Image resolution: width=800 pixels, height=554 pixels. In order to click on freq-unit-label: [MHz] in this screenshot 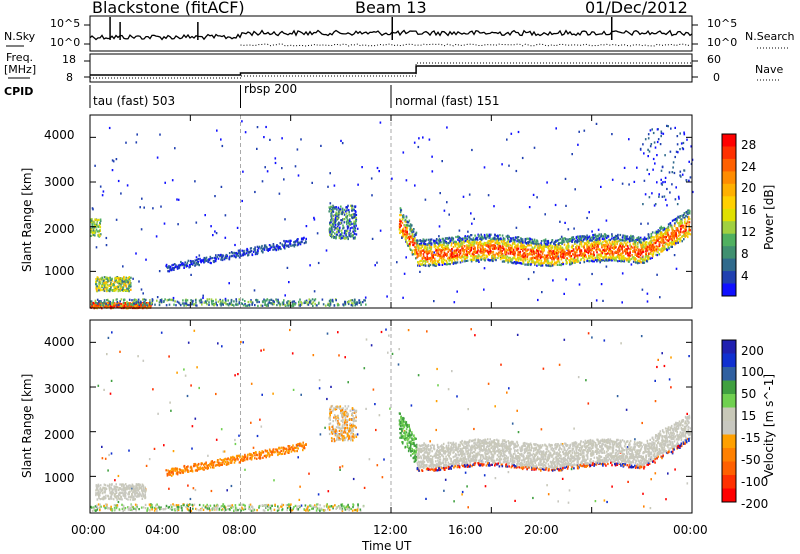, I will do `click(20, 69)`.